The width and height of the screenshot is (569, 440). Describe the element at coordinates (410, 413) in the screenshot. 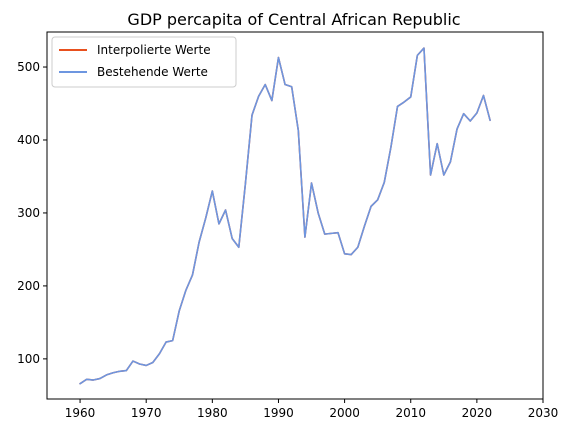

I see `x-tick-label-2010: 2010` at that location.